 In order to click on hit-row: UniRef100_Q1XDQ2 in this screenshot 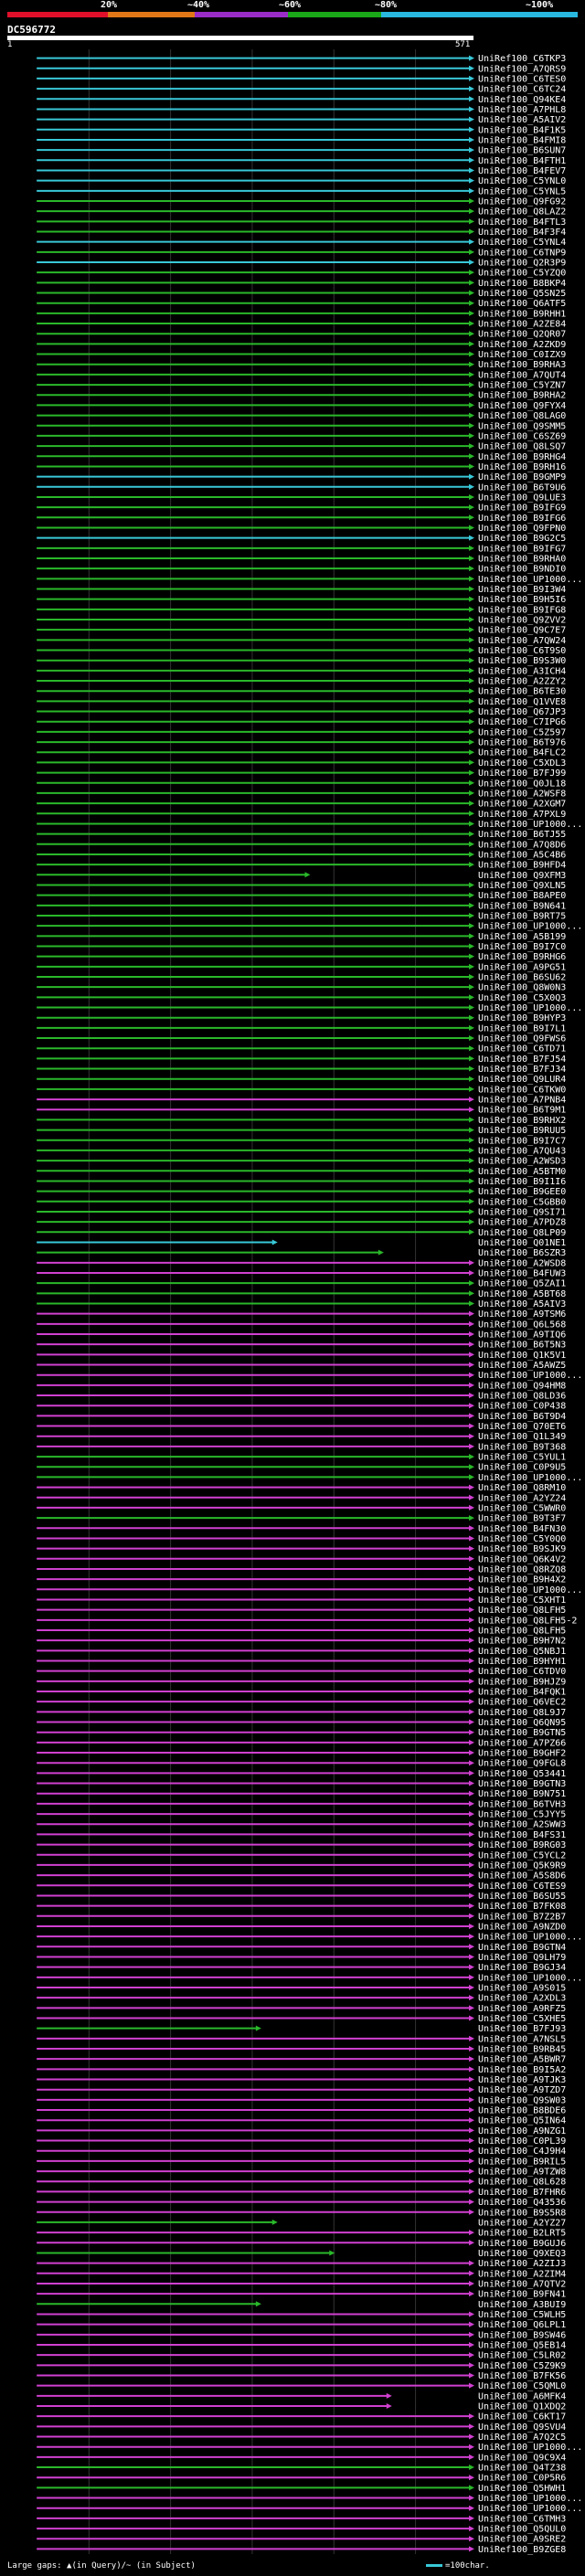, I will do `click(301, 2407)`.